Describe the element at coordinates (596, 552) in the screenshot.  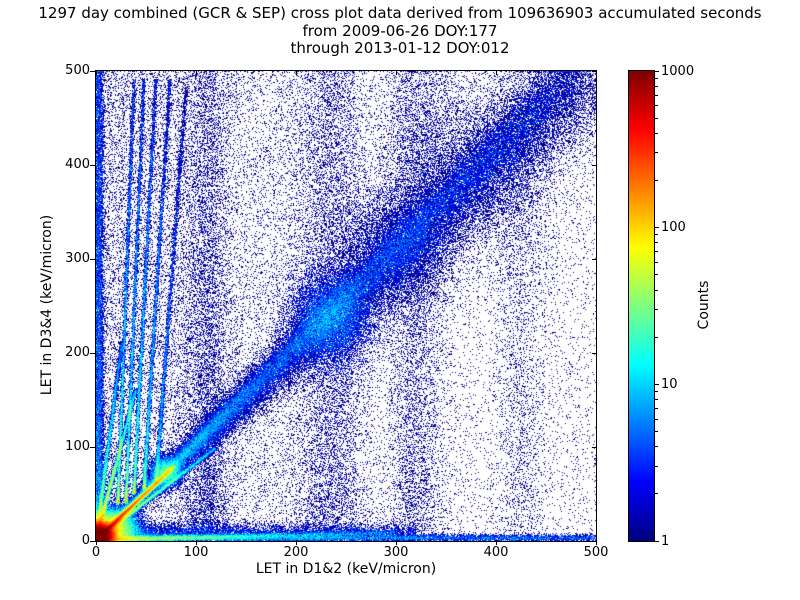
I see `x-tick-label: 500` at that location.